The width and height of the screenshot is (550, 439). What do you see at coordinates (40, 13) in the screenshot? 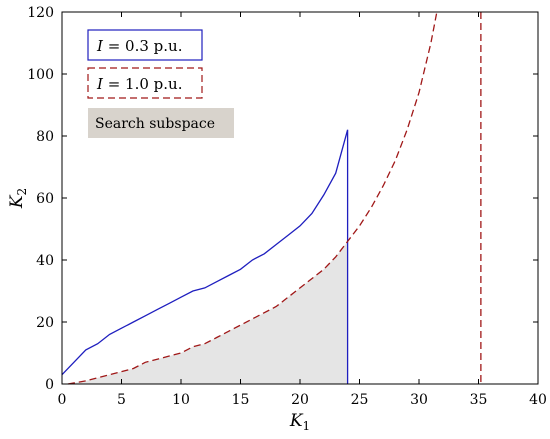
I see `y-tick-label: 120` at bounding box center [40, 13].